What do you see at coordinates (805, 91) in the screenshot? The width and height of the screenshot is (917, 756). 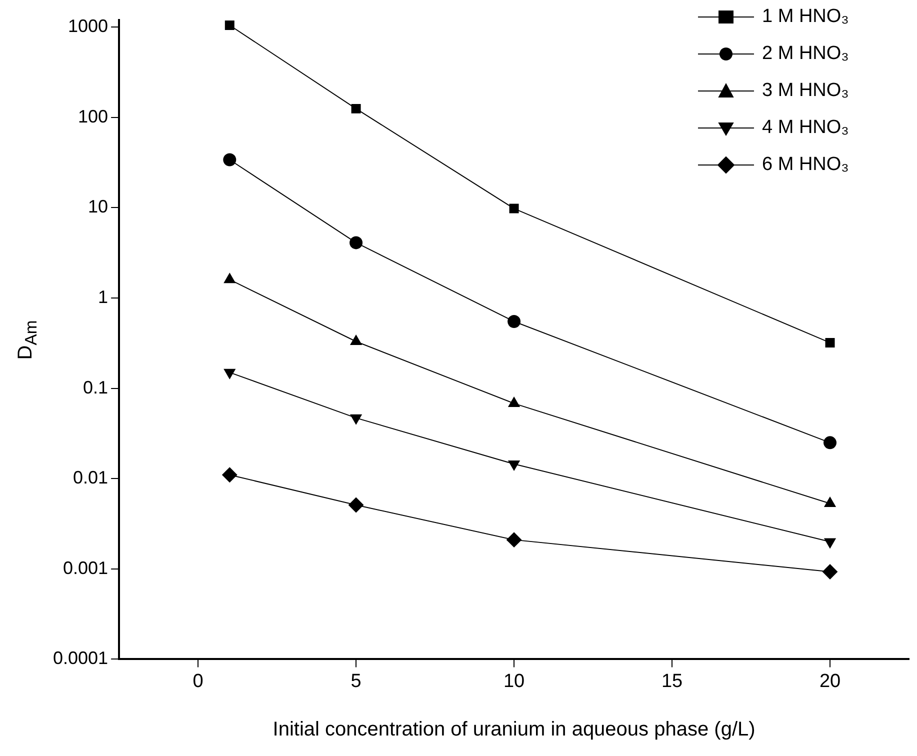 I see `legend-label: 3 M HNO₃` at bounding box center [805, 91].